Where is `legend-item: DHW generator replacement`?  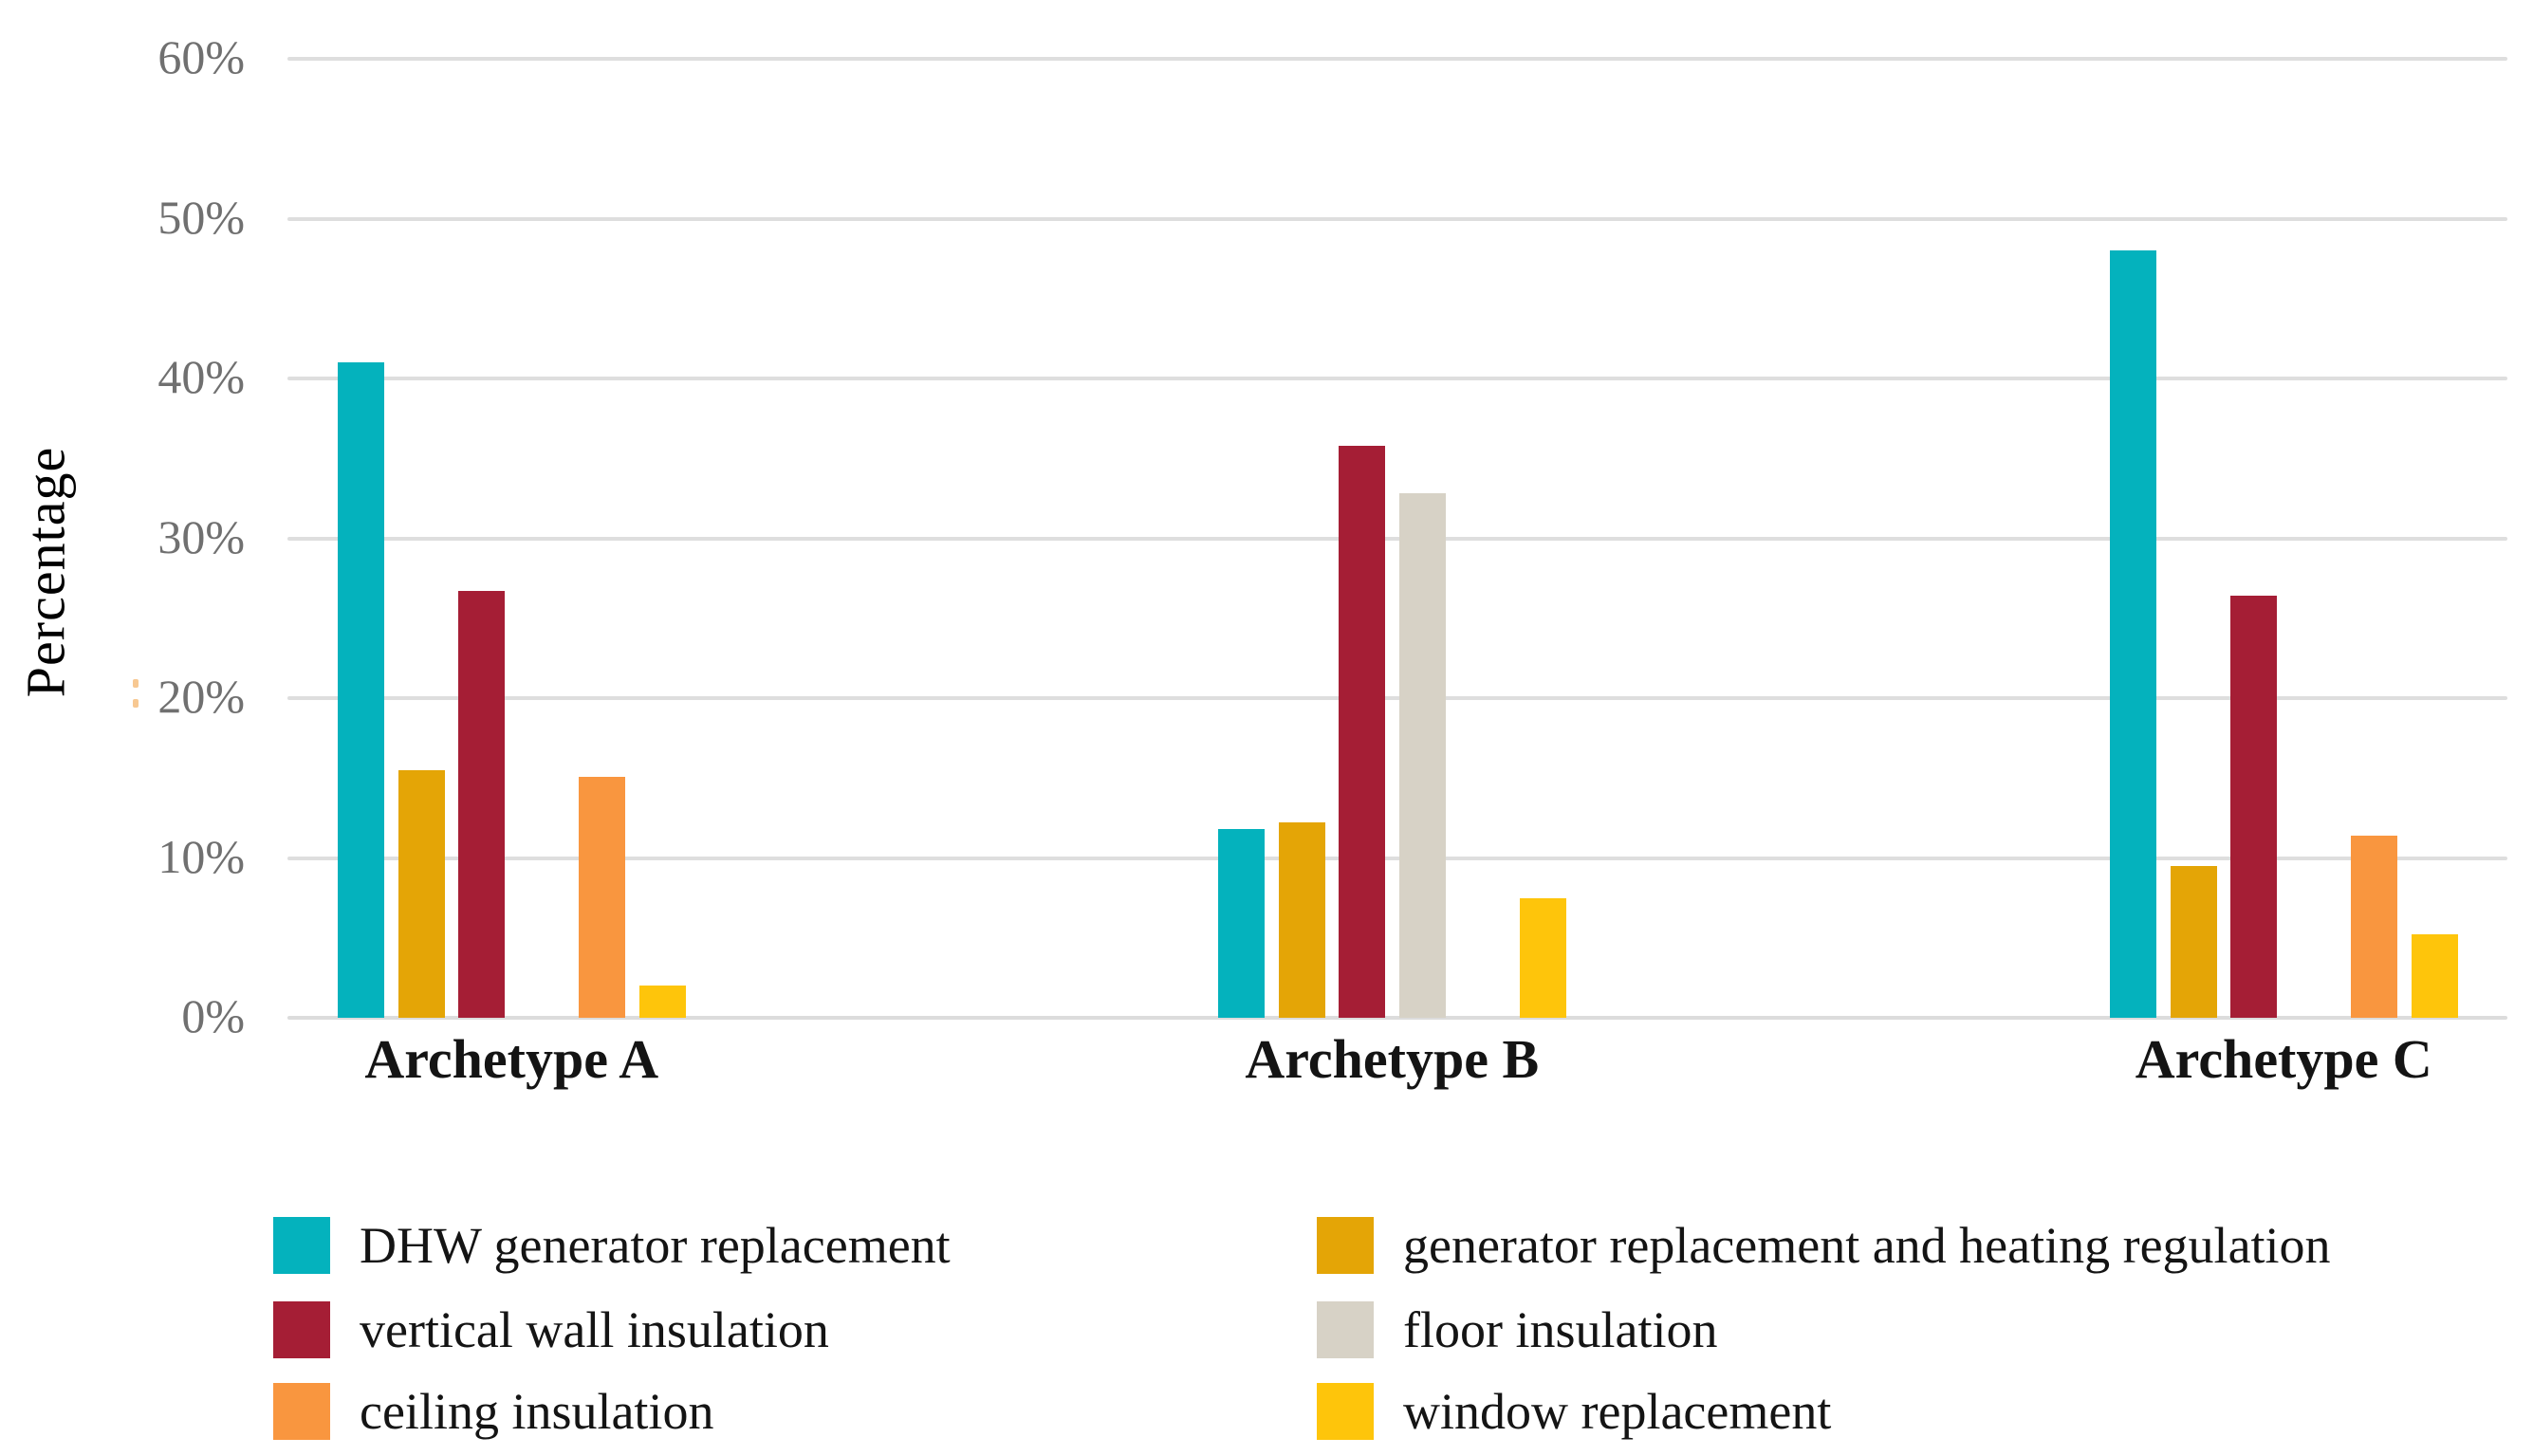 legend-item: DHW generator replacement is located at coordinates (612, 1245).